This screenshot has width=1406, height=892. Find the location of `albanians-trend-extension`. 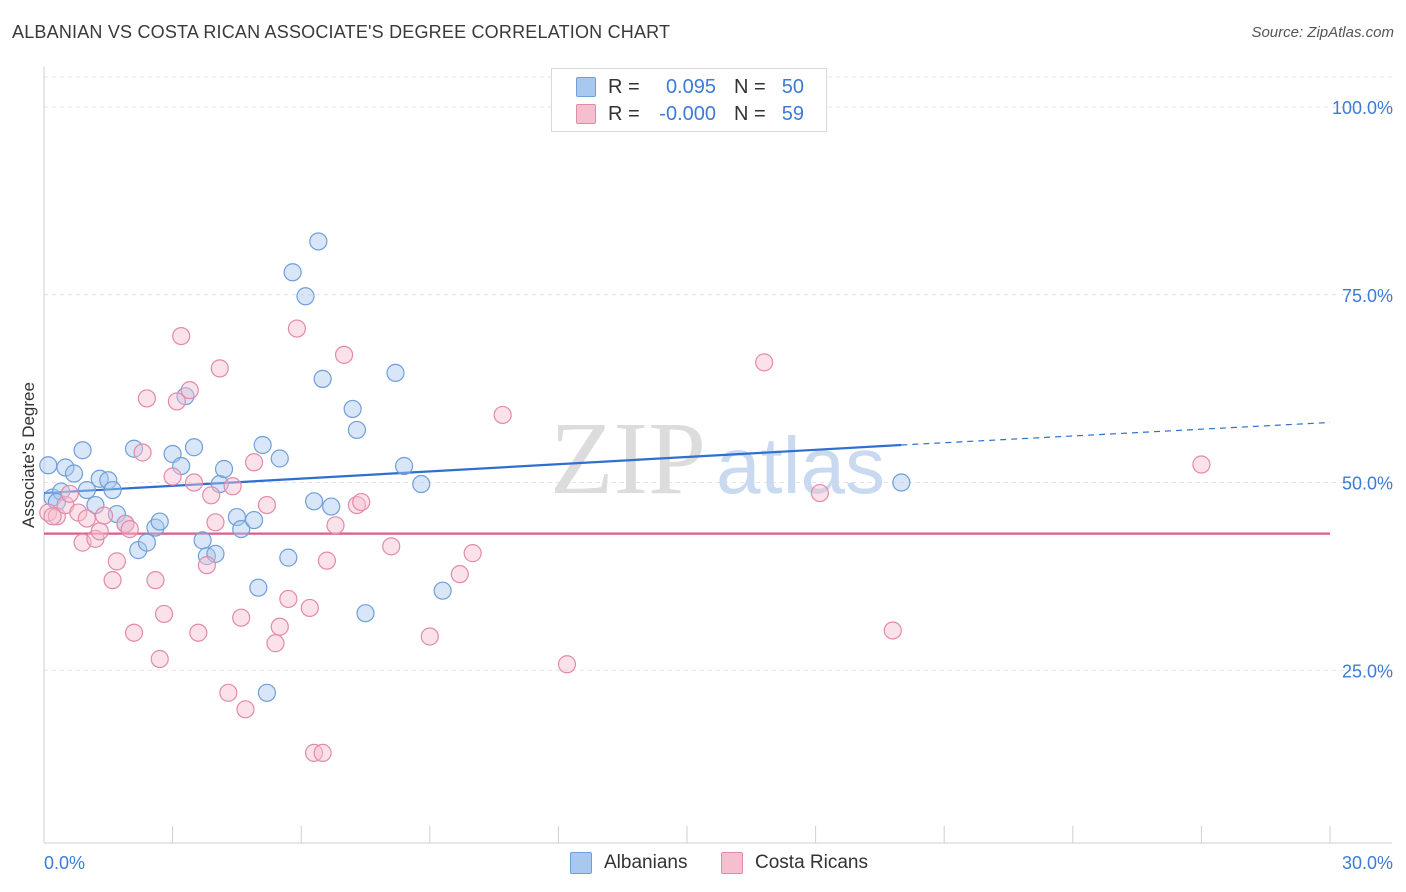

albanians-trend-extension is located at coordinates (1116, 433).